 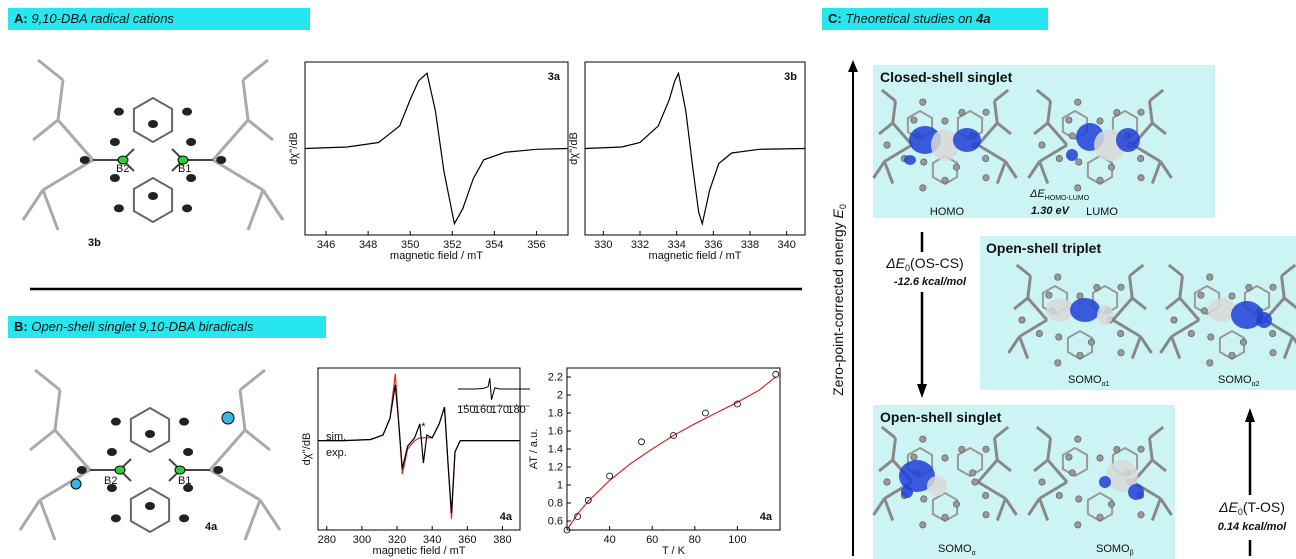 What do you see at coordinates (368, 245) in the screenshot?
I see `x-tick-label: 348` at bounding box center [368, 245].